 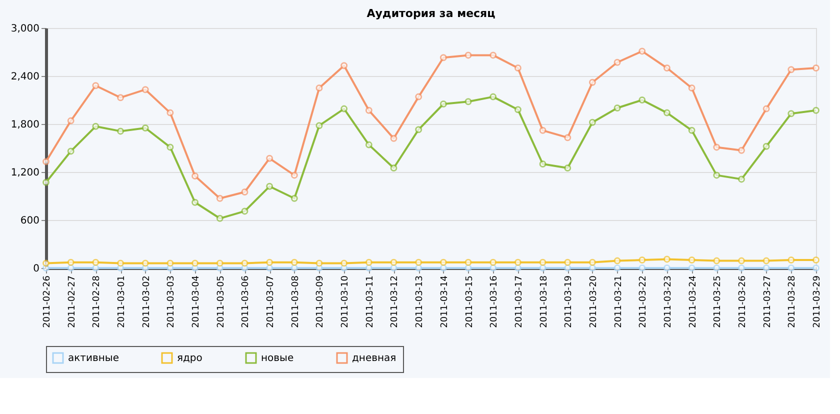 What do you see at coordinates (246, 301) in the screenshot?
I see `x-tick-label: 2011-03-06` at bounding box center [246, 301].